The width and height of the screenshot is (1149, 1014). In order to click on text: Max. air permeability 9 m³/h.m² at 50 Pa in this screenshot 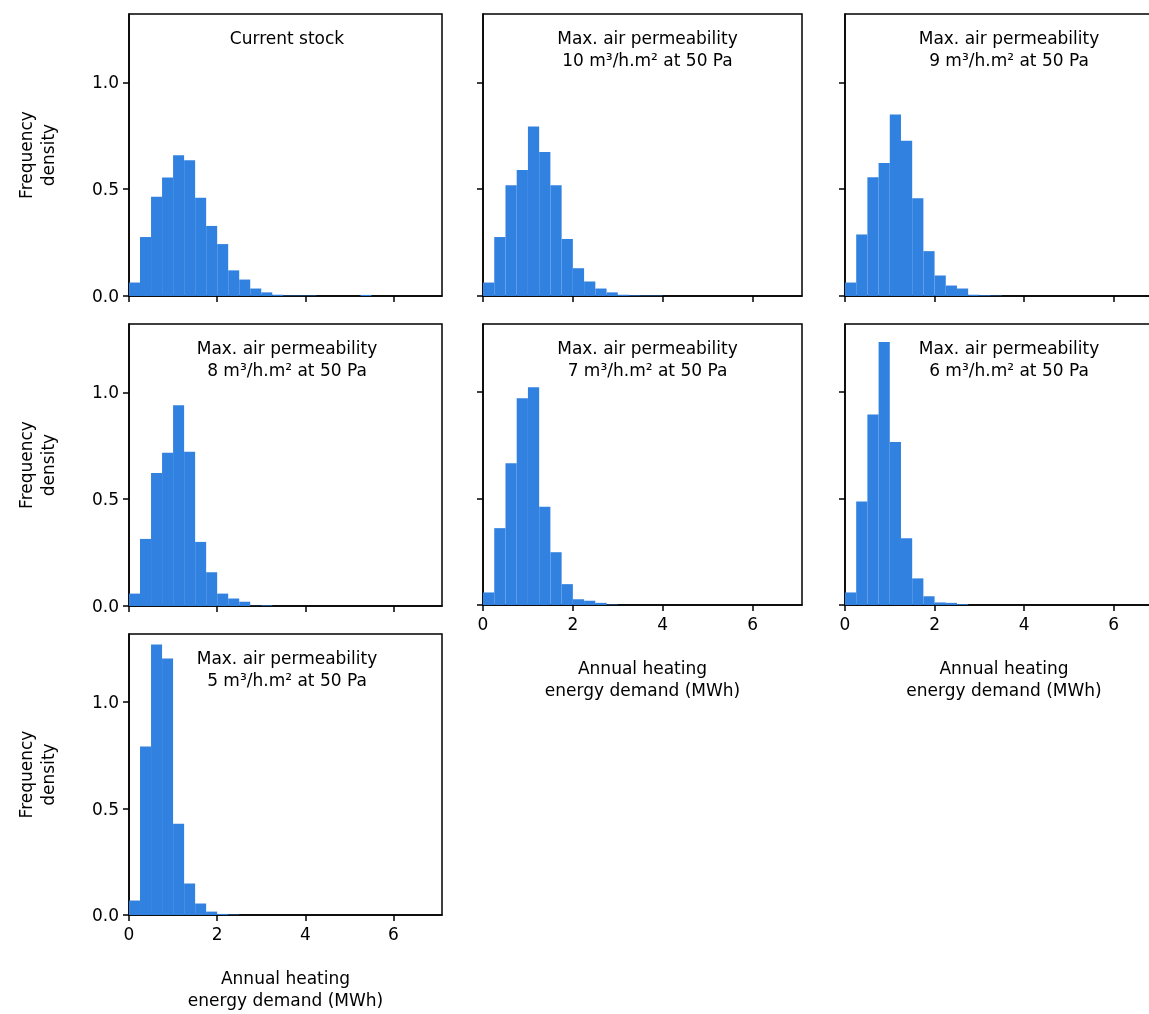, I will do `click(1009, 49)`.